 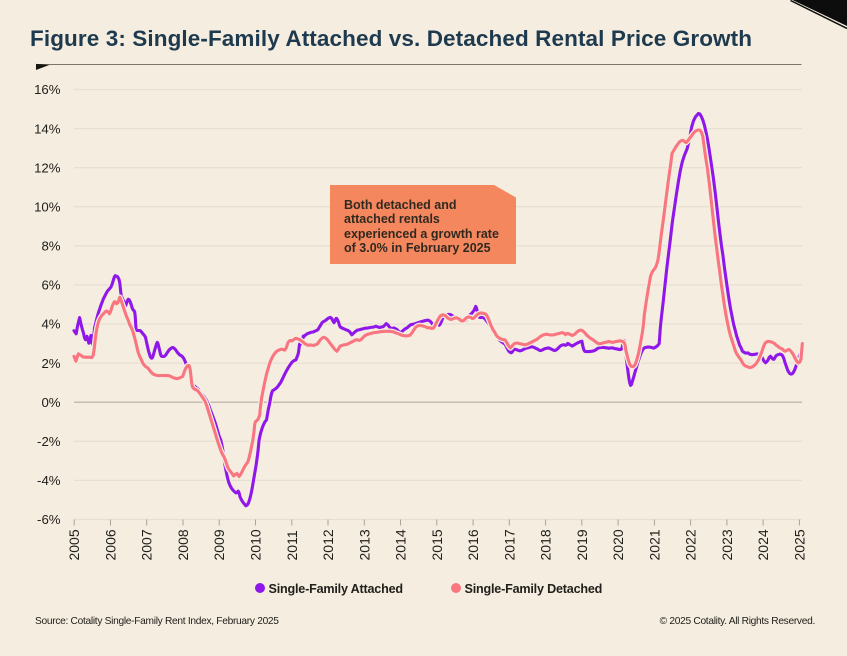 What do you see at coordinates (763, 544) in the screenshot?
I see `svg-text: 2024` at bounding box center [763, 544].